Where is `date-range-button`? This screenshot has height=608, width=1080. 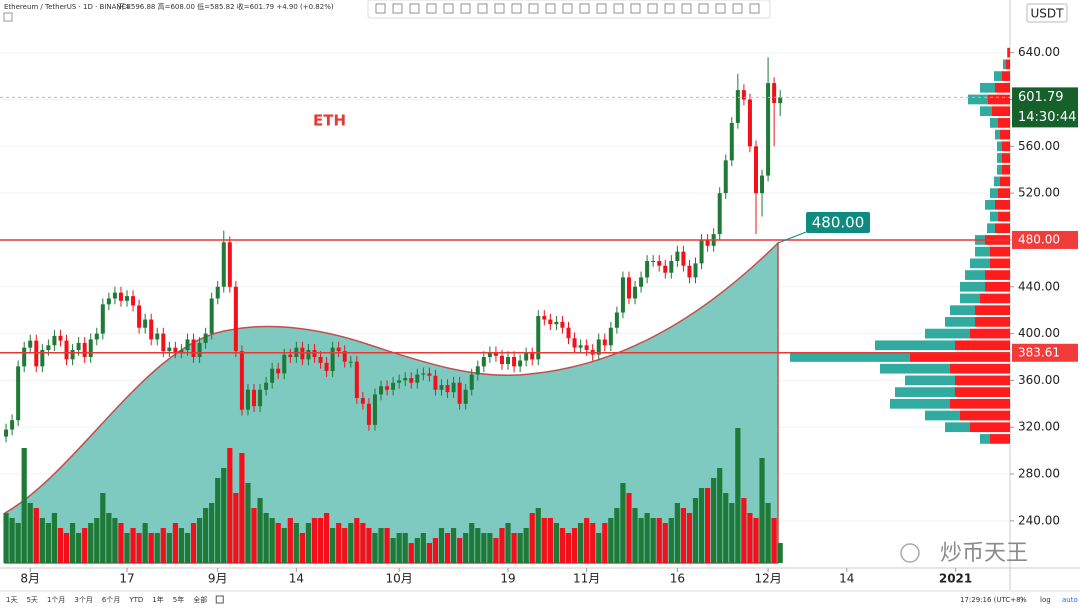 date-range-button is located at coordinates (219, 599).